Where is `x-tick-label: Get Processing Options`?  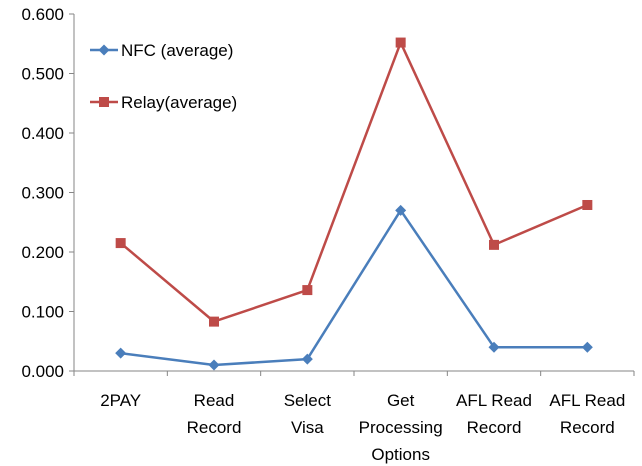
x-tick-label: Get Processing Options is located at coordinates (401, 427).